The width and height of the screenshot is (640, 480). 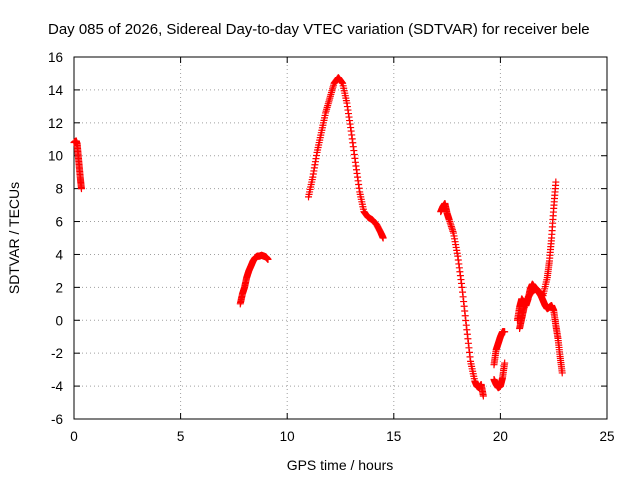 What do you see at coordinates (59, 189) in the screenshot?
I see `y-tick-label: 8` at bounding box center [59, 189].